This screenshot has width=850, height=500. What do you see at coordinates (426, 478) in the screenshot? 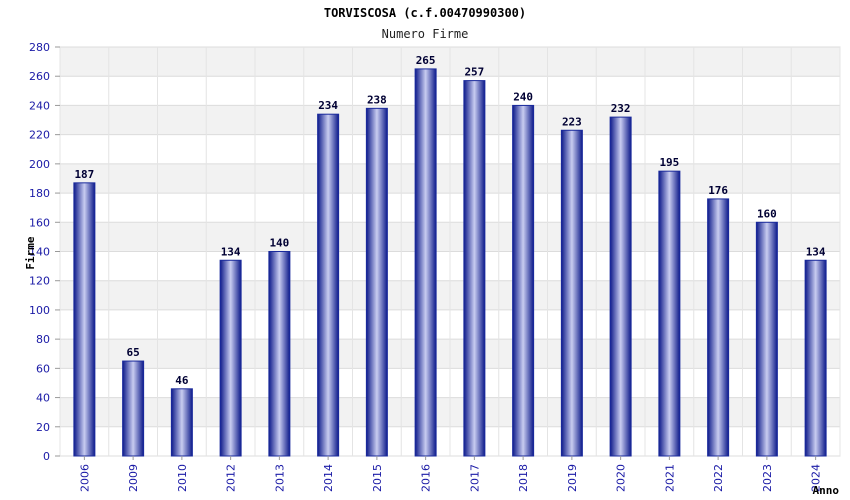
I see `x-tick-label: 2016` at bounding box center [426, 478].